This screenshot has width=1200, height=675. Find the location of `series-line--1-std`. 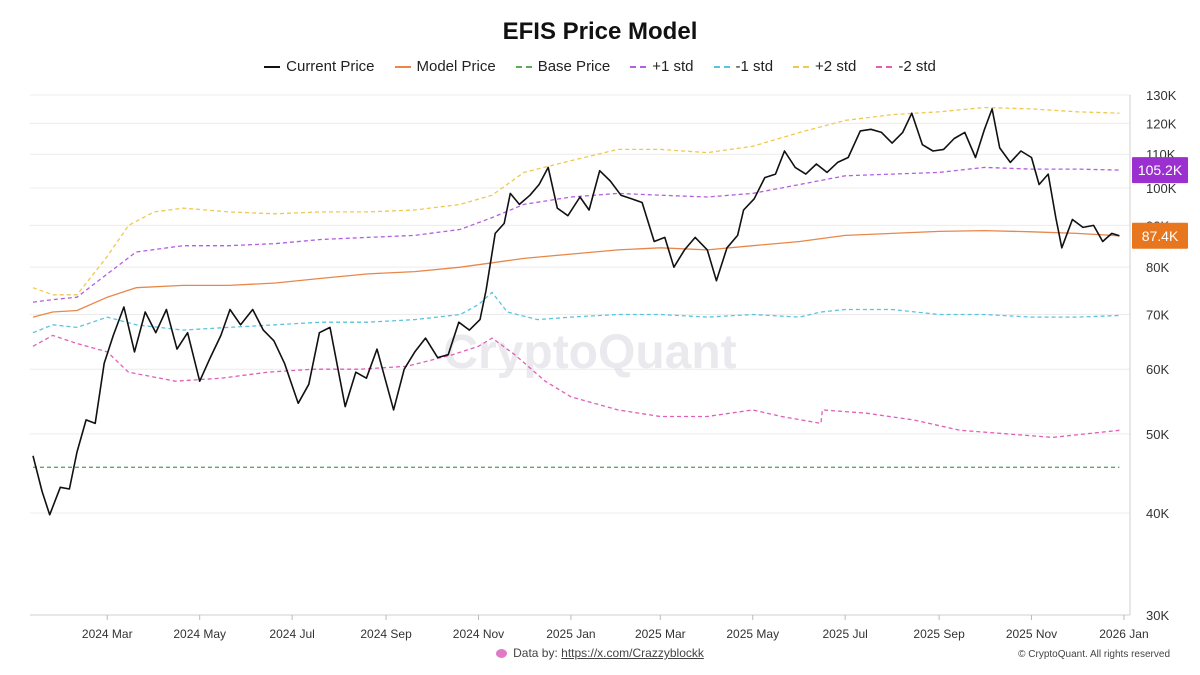

series-line--1-std is located at coordinates (576, 312).